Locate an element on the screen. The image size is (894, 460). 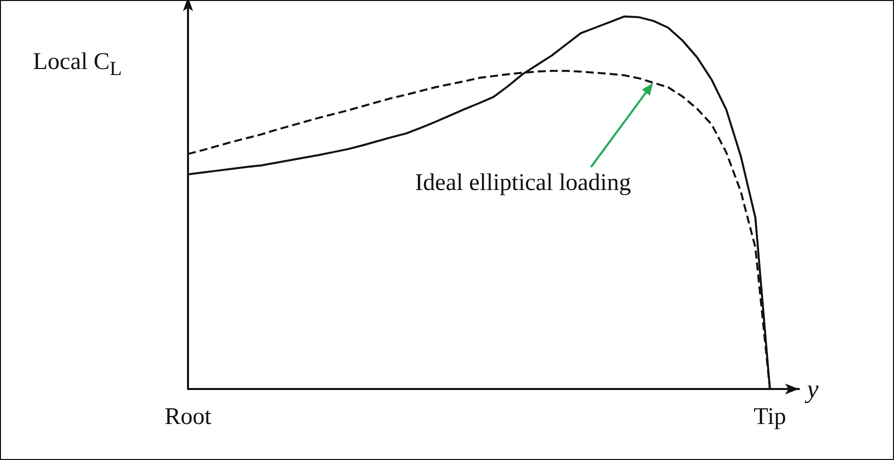
x-tick-label: Tip is located at coordinates (770, 417).